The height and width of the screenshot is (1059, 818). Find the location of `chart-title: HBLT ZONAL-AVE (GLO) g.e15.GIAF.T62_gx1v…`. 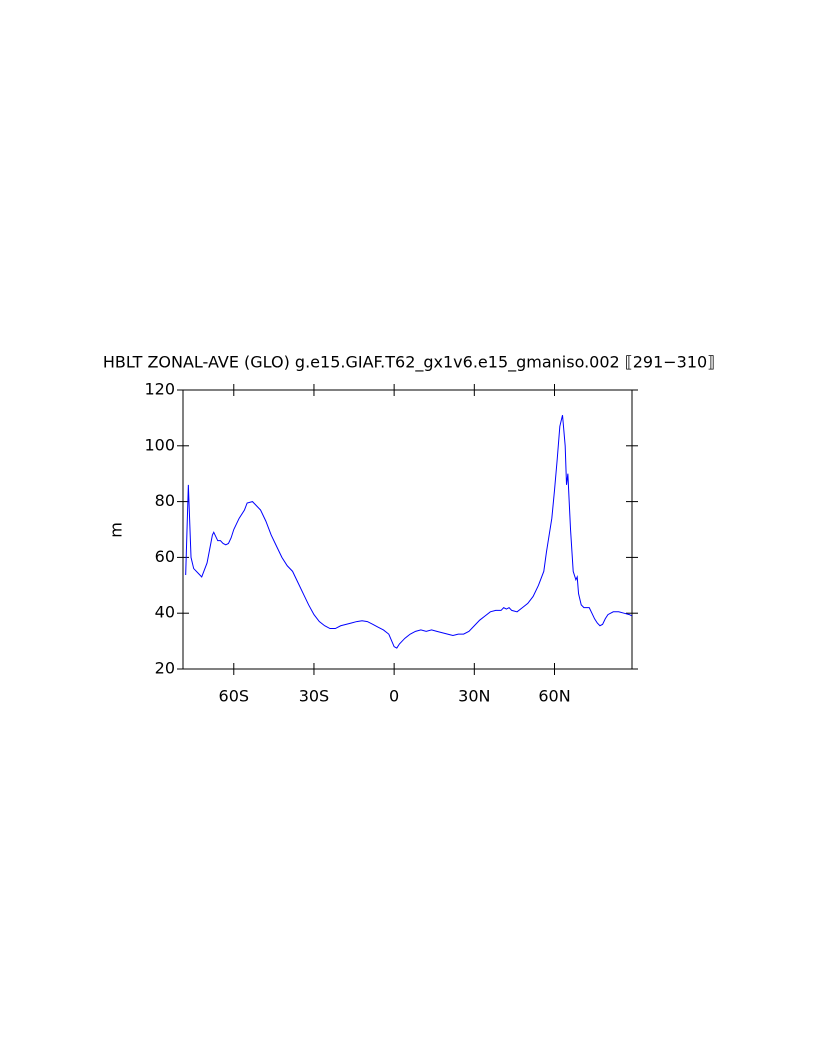

chart-title: HBLT ZONAL-AVE (GLO) g.e15.GIAF.T62_gx1v… is located at coordinates (409, 363).